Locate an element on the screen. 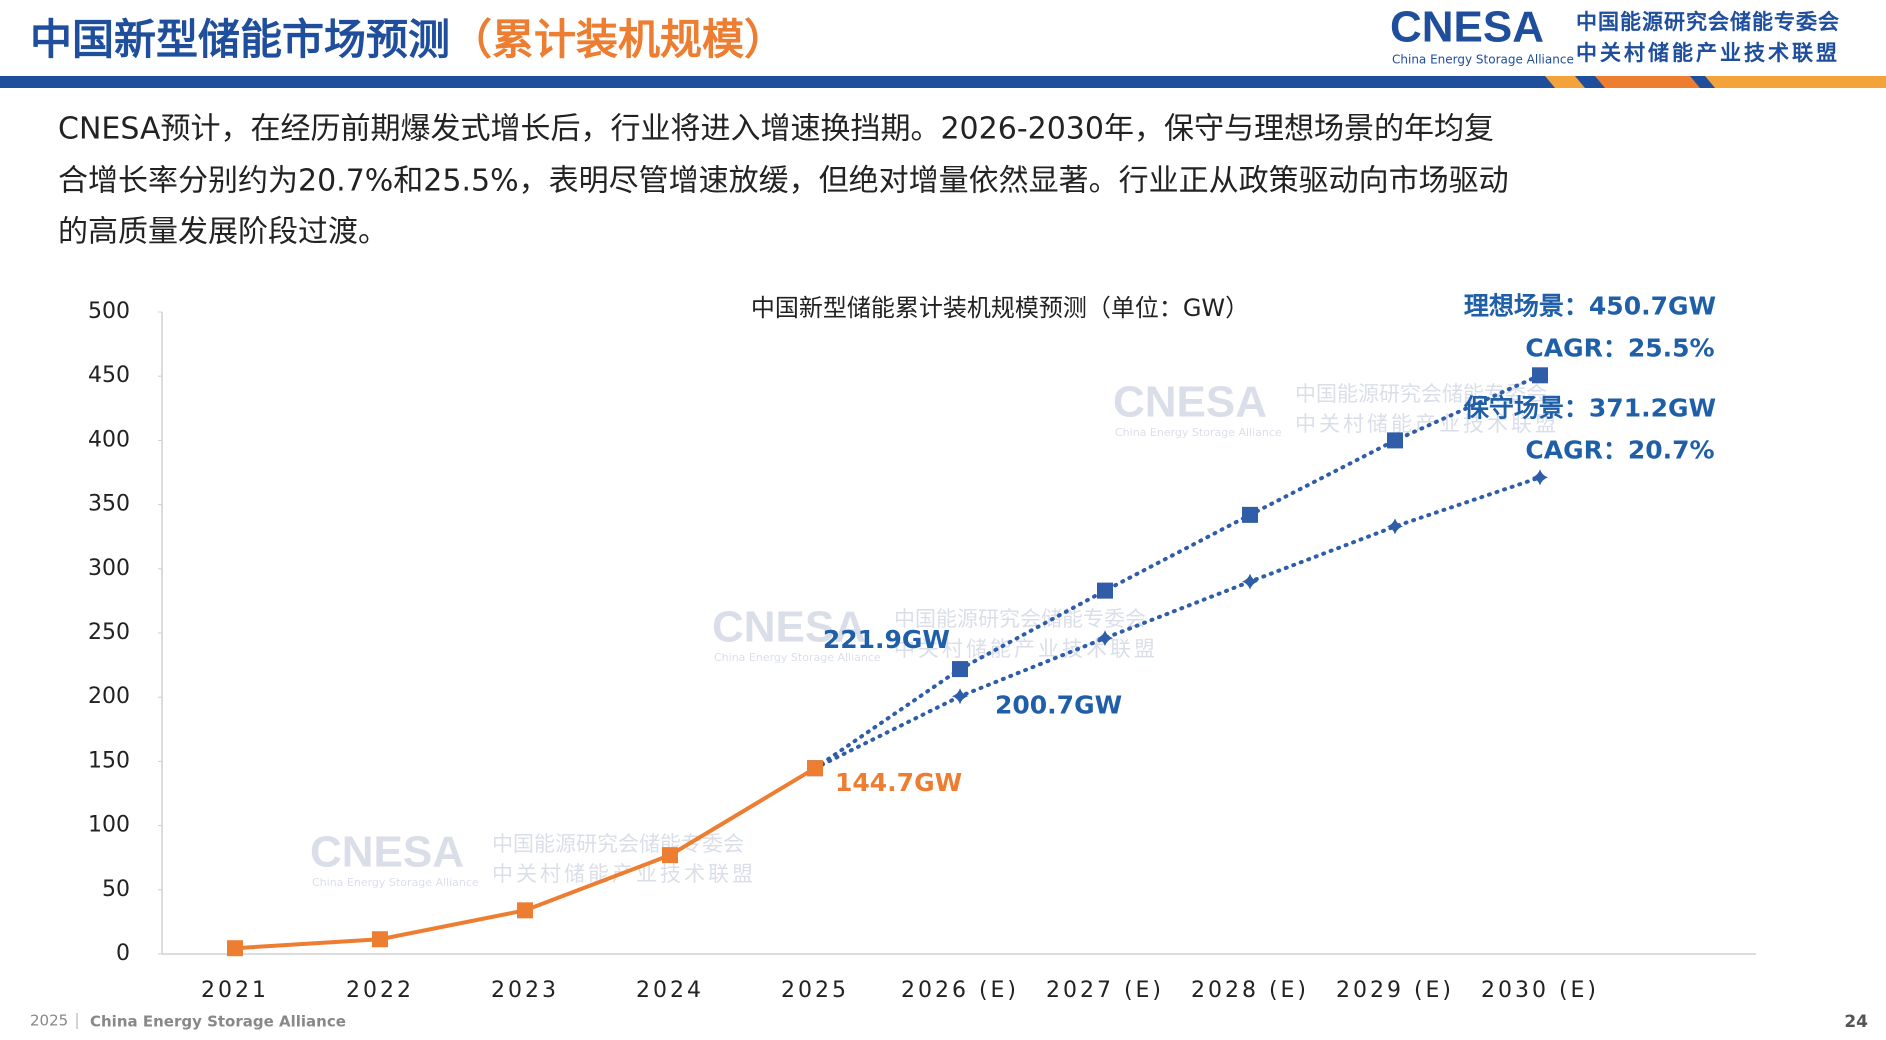  x-tick-label: 2026 (E) is located at coordinates (960, 990).